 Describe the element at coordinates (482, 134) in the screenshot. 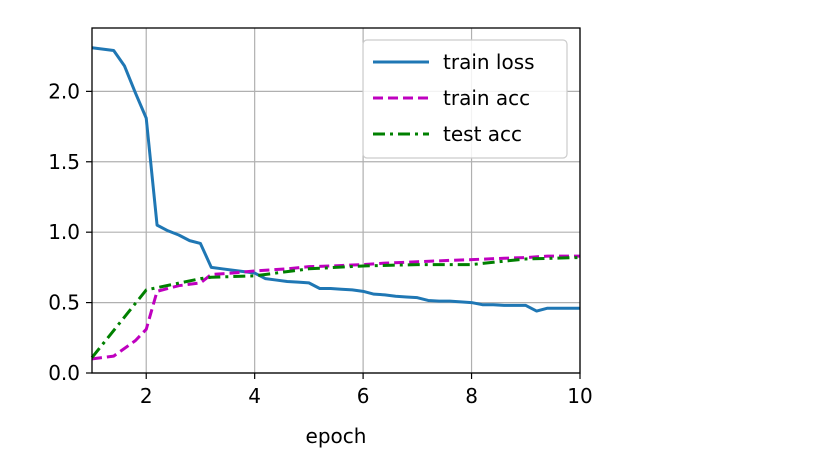

I see `legend-label: test acc` at that location.